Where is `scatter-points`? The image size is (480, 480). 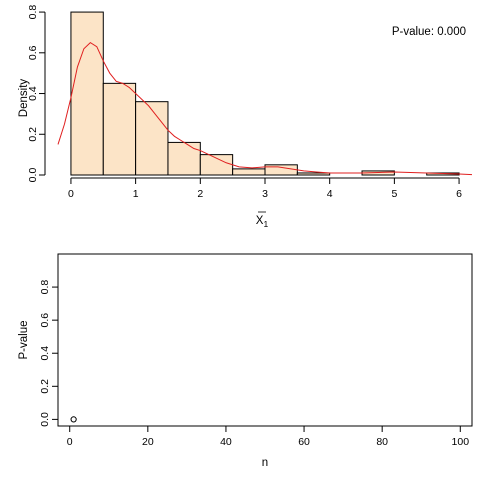 scatter-points is located at coordinates (73, 419).